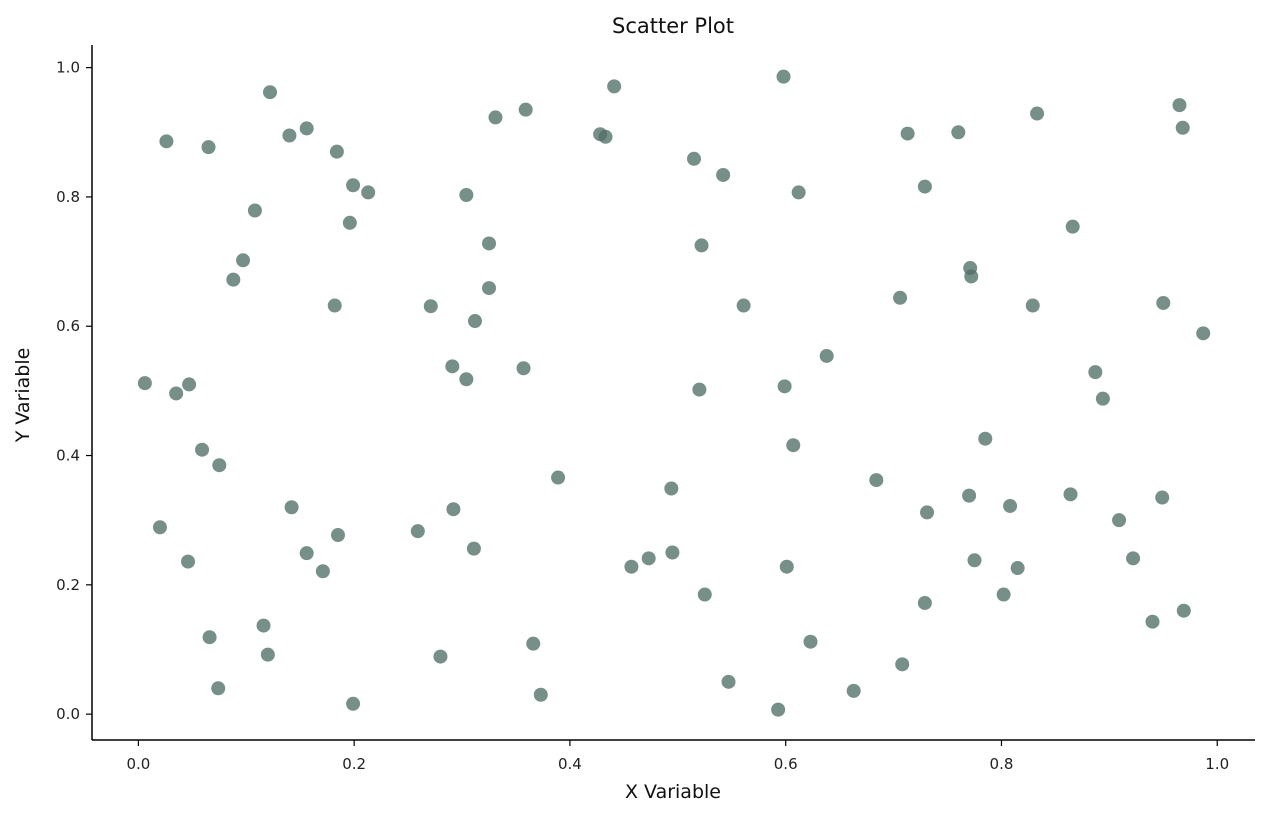 The image size is (1269, 816). What do you see at coordinates (68, 456) in the screenshot?
I see `y-tick-label: 0.4` at bounding box center [68, 456].